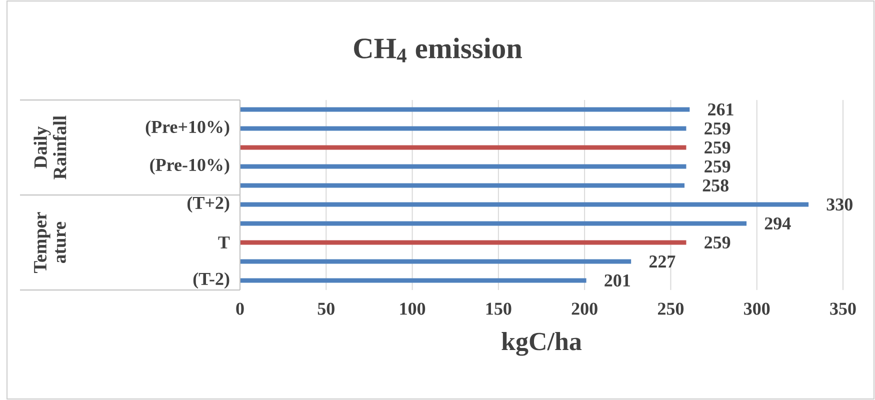  What do you see at coordinates (585, 308) in the screenshot?
I see `x-tick-label: 200` at bounding box center [585, 308].